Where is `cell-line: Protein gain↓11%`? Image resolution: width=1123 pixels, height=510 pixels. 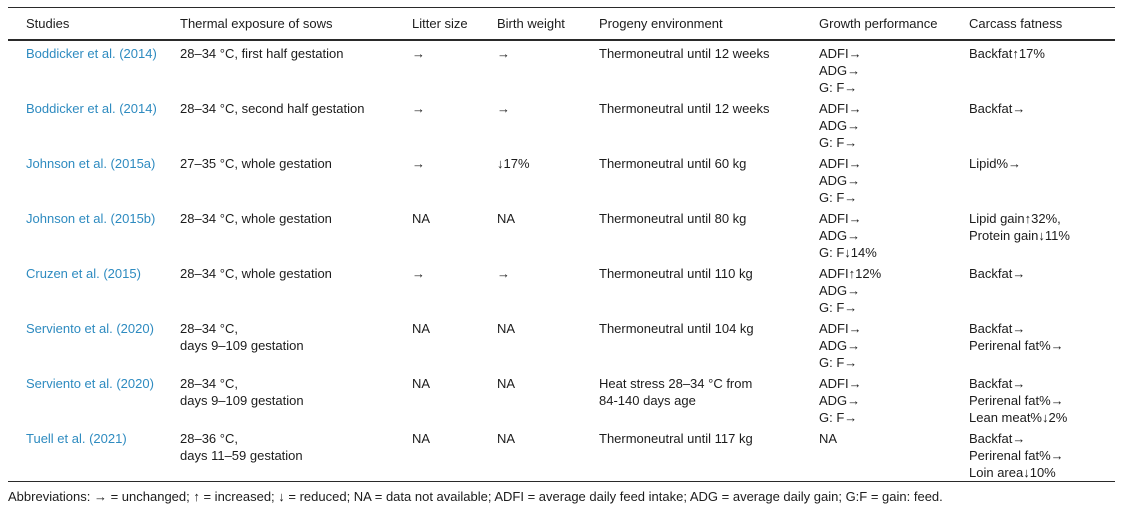
cell-line: Protein gain↓11% is located at coordinates (1019, 235).